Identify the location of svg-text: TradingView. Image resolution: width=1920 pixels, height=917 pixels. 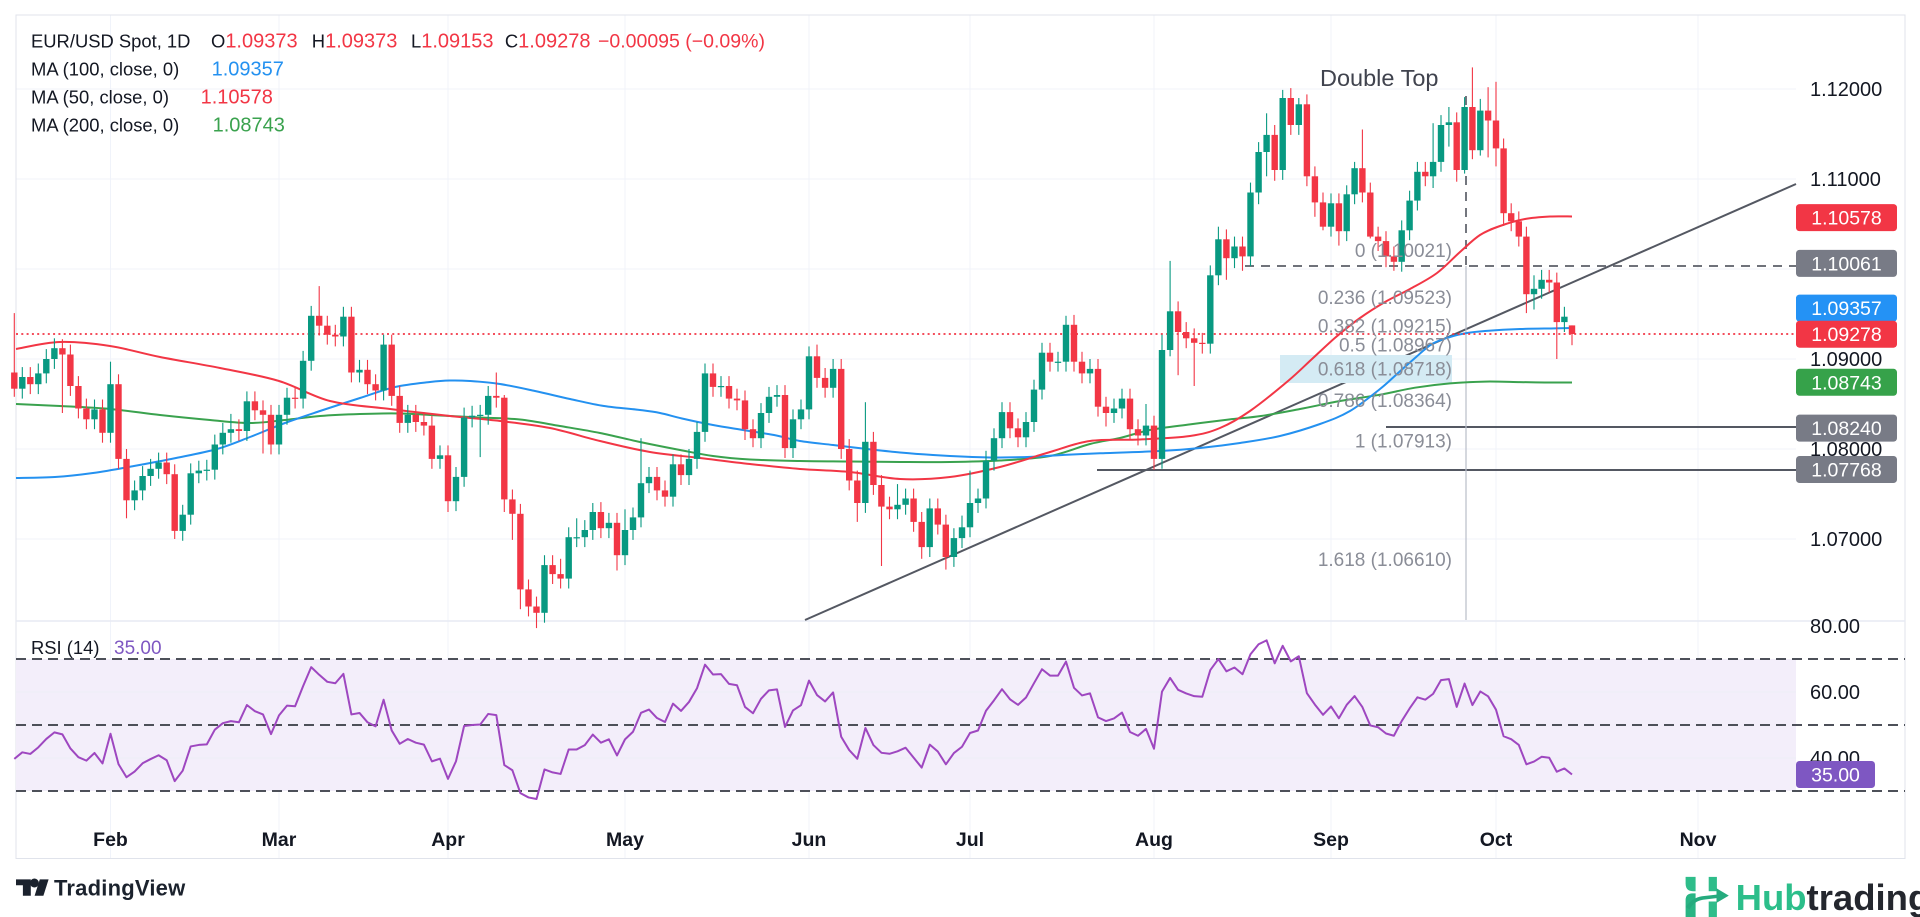
(120, 888).